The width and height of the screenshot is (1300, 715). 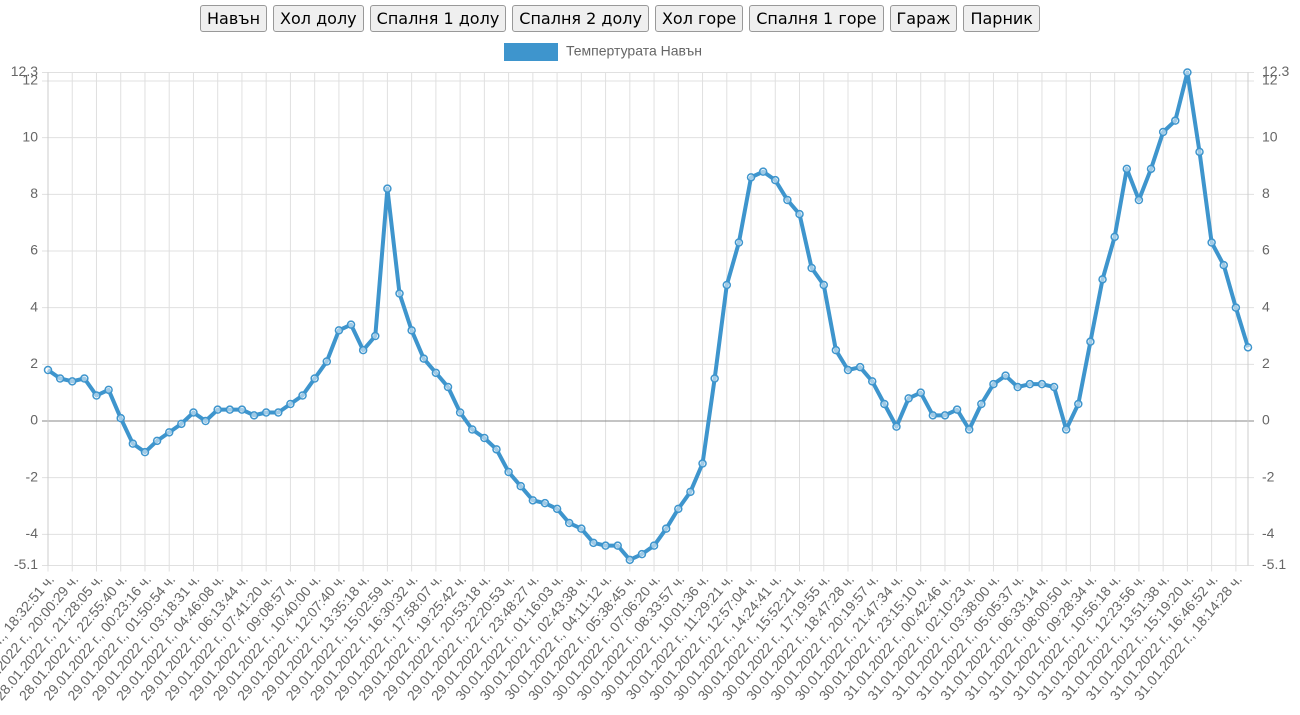 What do you see at coordinates (1001, 18) in the screenshot?
I see `sensor-button: Парник` at bounding box center [1001, 18].